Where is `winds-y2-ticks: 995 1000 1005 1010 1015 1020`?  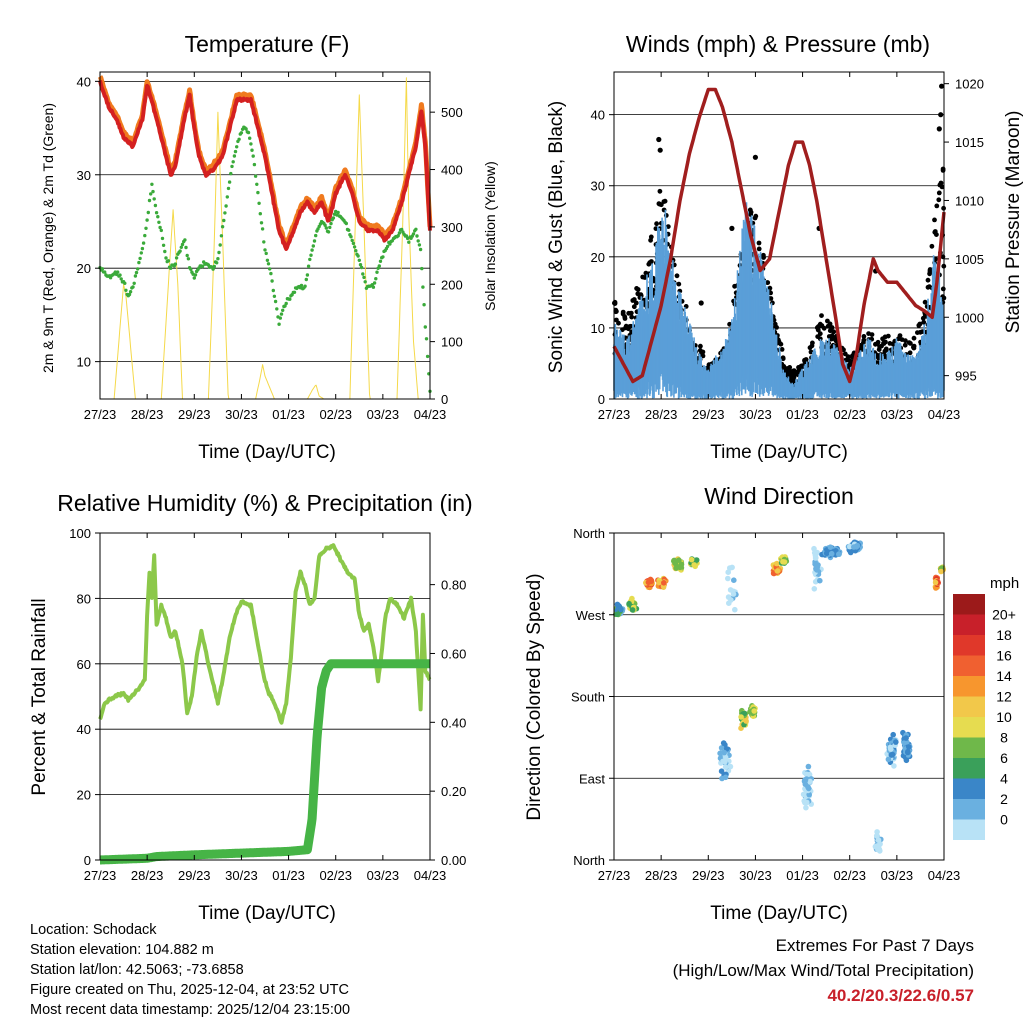 winds-y2-ticks: 995 1000 1005 1010 1015 1020 is located at coordinates (964, 230).